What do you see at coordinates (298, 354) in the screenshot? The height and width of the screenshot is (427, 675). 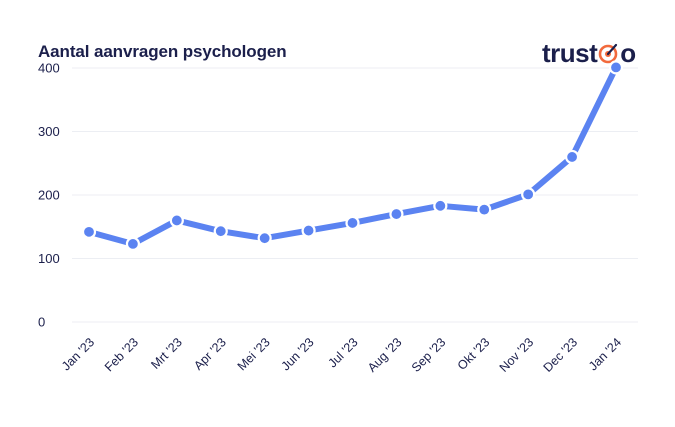 I see `x-tick-label: Jun '23` at bounding box center [298, 354].